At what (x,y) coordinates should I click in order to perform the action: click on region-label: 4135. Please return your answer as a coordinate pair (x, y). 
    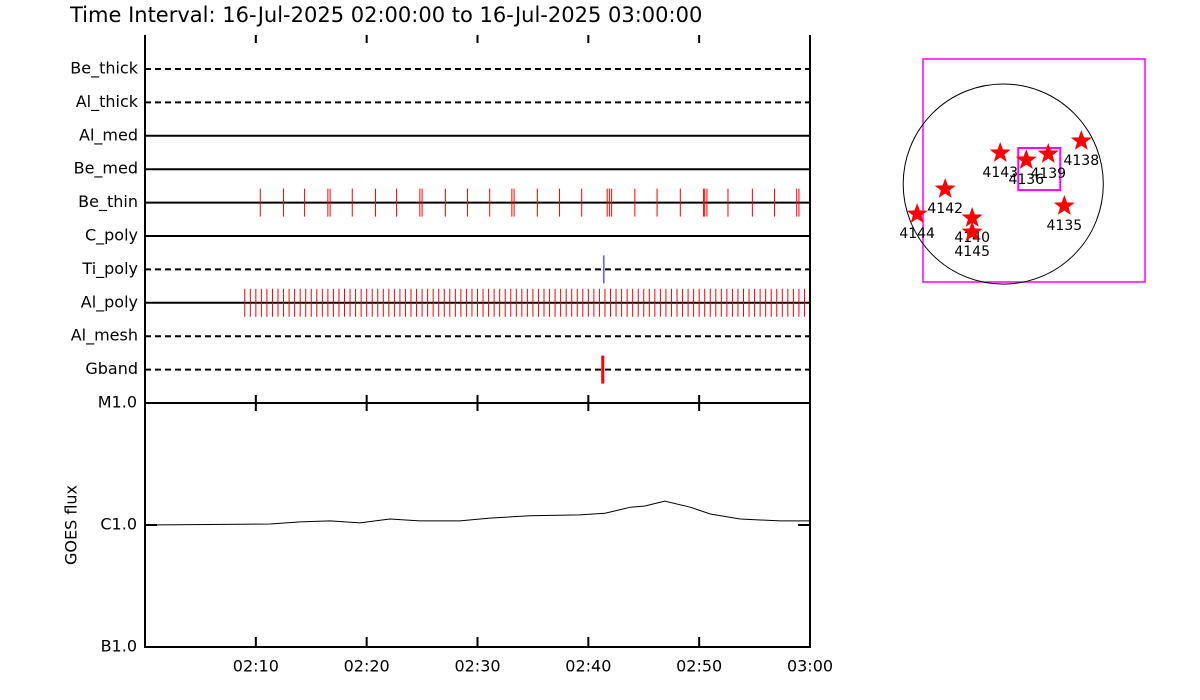
    Looking at the image, I should click on (1065, 226).